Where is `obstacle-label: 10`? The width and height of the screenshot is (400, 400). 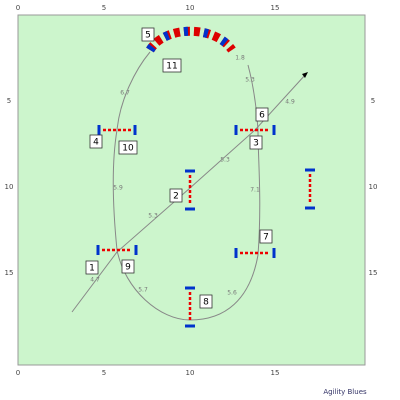 obstacle-label: 10 is located at coordinates (128, 147).